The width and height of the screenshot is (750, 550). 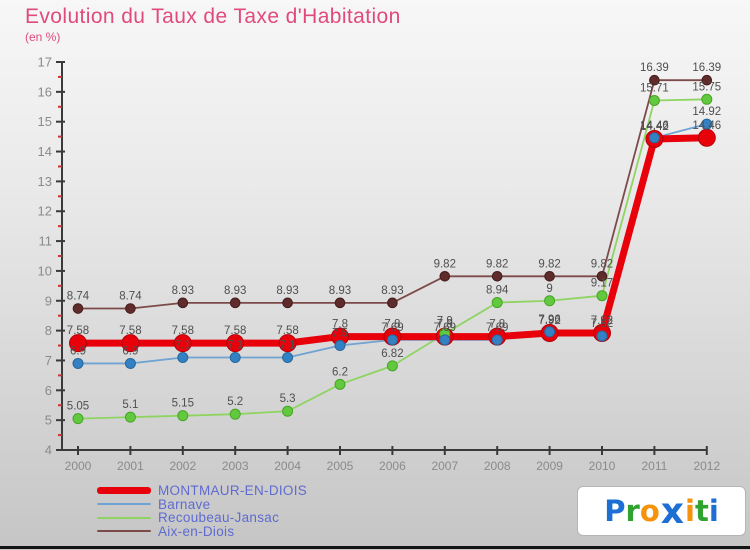 I want to click on data-label-aix-en-diois-2009: 9.82, so click(x=549, y=264).